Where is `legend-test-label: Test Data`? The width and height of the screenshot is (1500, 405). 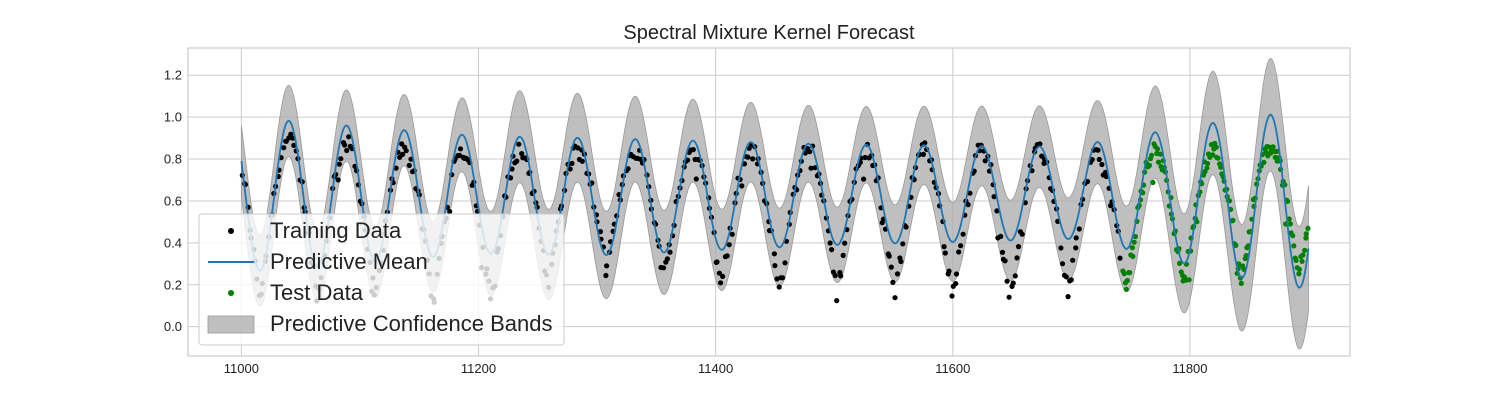
legend-test-label: Test Data is located at coordinates (317, 292).